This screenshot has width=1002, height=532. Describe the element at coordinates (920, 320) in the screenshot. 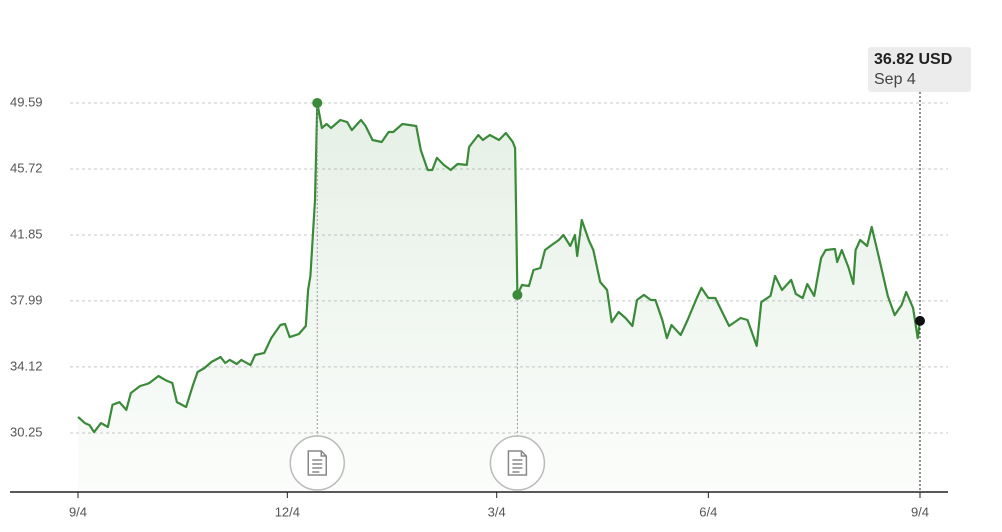

I see `current-dot` at that location.